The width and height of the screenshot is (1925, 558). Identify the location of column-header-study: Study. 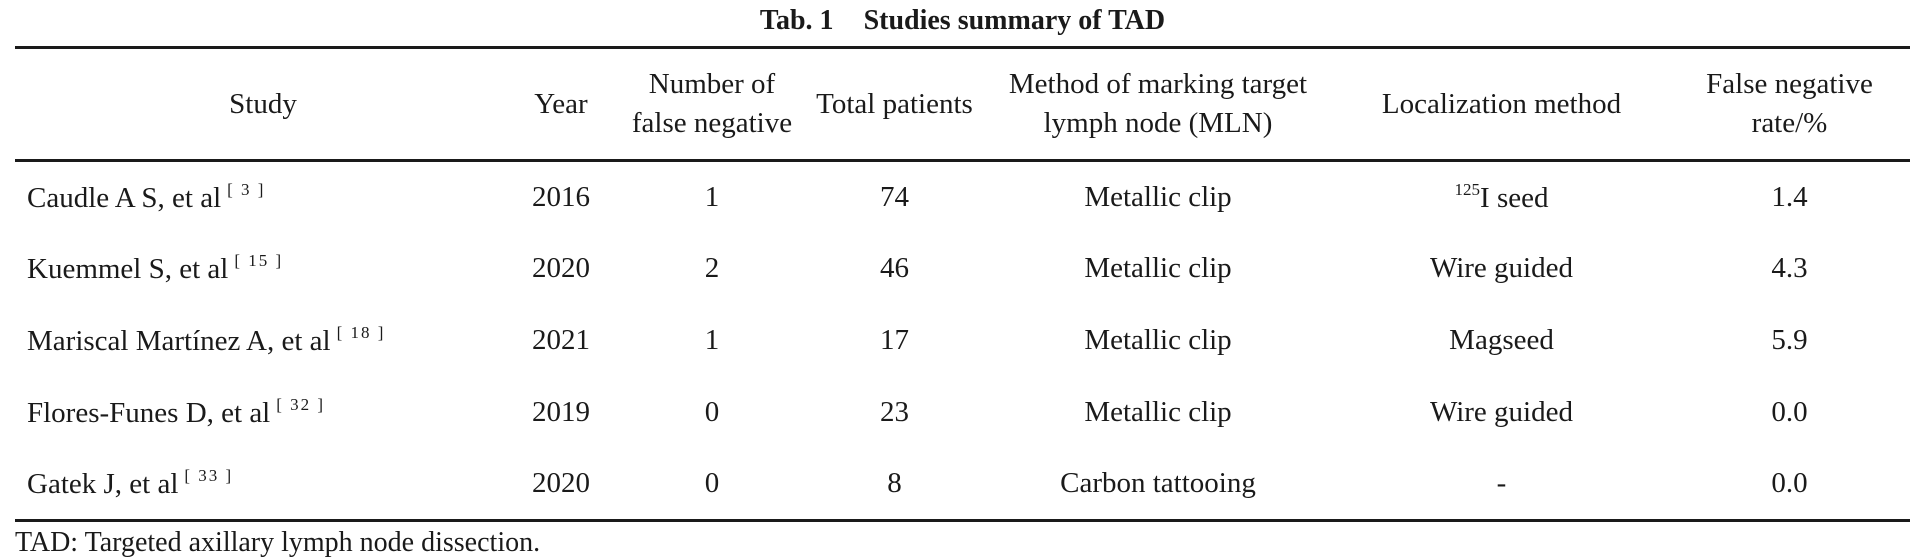
(263, 103).